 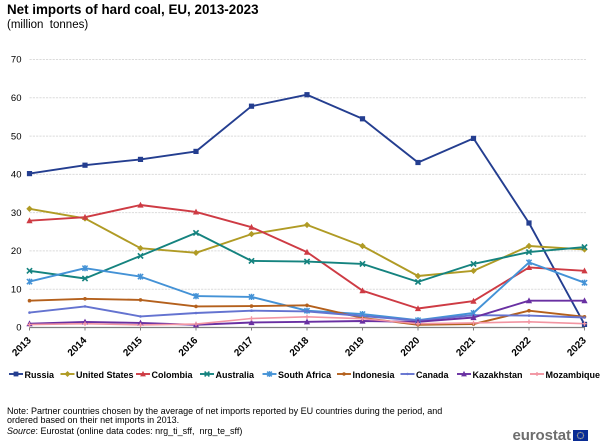 I want to click on svg-text: 2023, so click(x=577, y=347).